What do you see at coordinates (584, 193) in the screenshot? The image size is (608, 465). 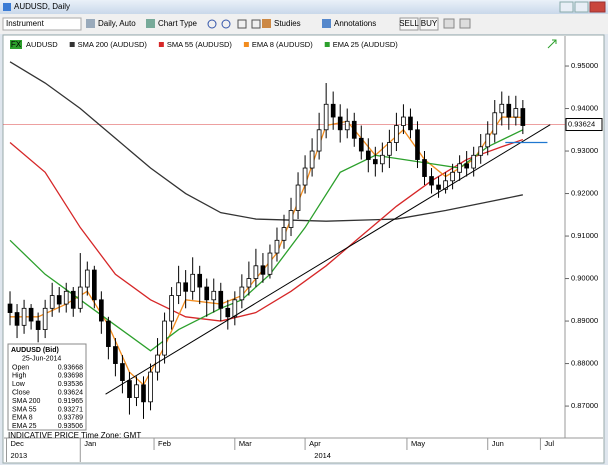 I see `y-tick-label: 0.92000` at bounding box center [584, 193].